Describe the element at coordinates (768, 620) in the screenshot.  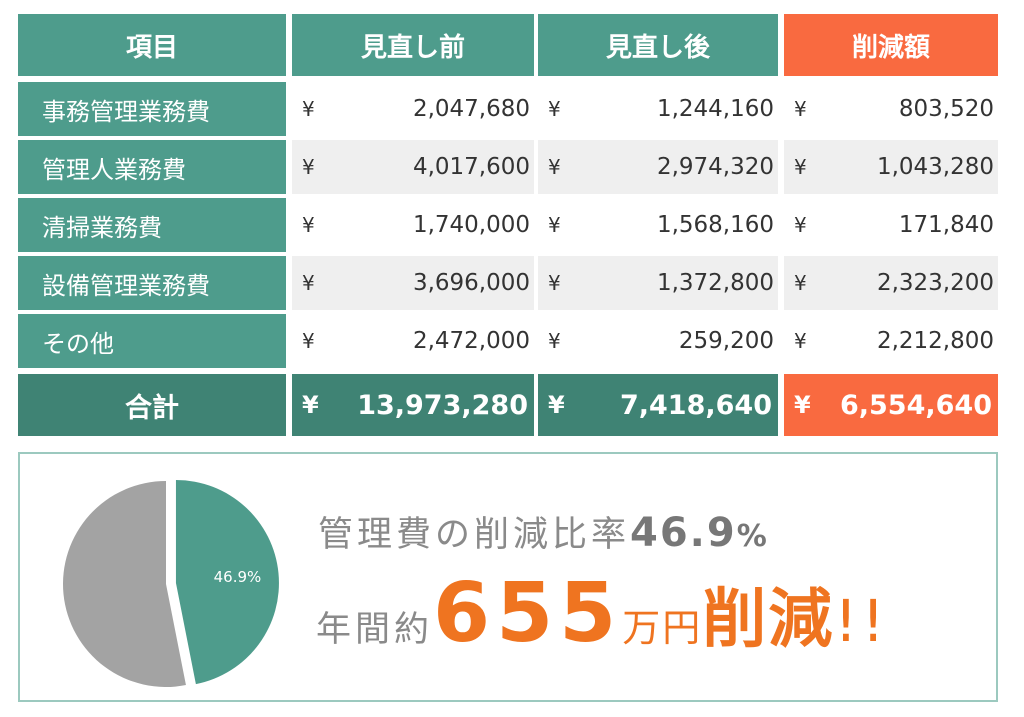
I see `annual-reduction-word: 削減` at that location.